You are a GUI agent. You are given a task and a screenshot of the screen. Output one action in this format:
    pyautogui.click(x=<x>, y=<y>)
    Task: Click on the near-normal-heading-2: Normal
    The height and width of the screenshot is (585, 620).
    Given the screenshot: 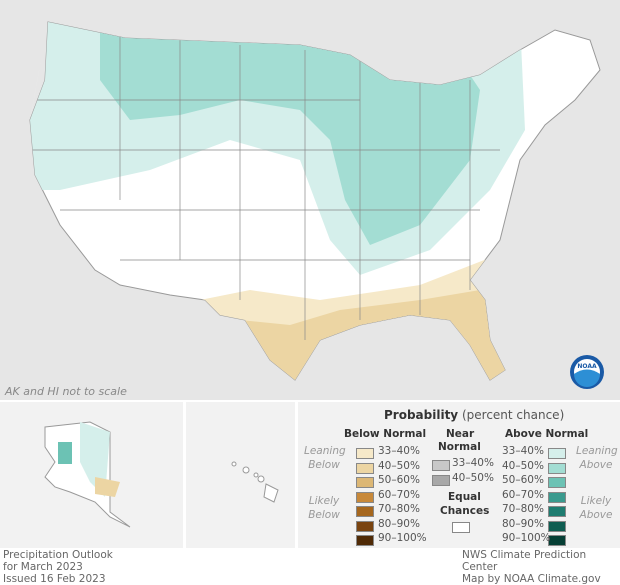 What is the action you would take?
    pyautogui.click(x=459, y=447)
    